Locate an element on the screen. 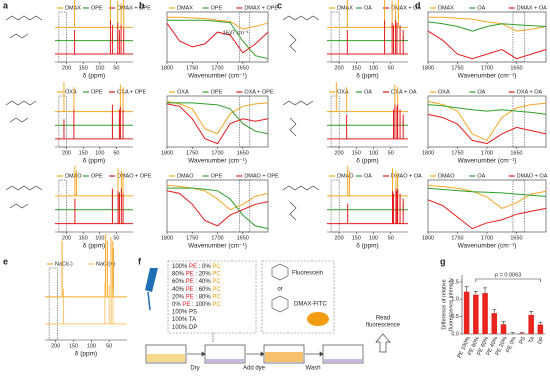  panel-label: b is located at coordinates (142, 5).